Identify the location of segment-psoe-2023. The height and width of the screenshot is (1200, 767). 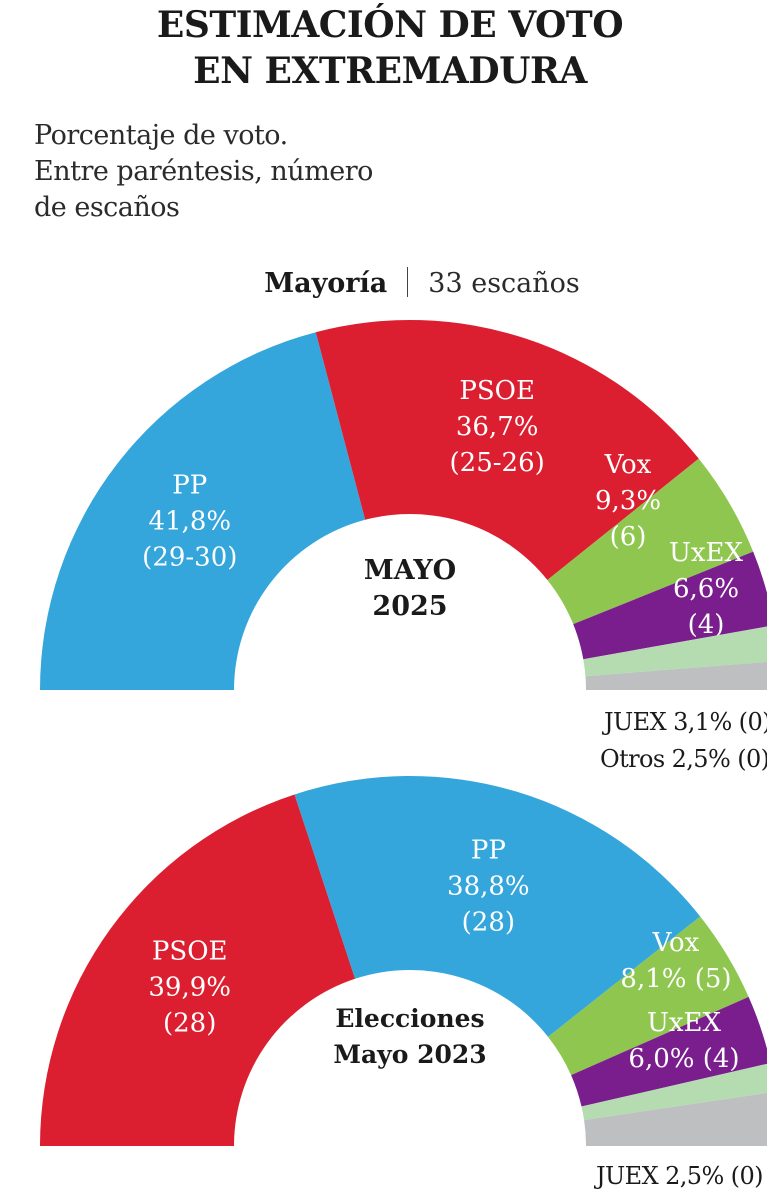
(198, 970).